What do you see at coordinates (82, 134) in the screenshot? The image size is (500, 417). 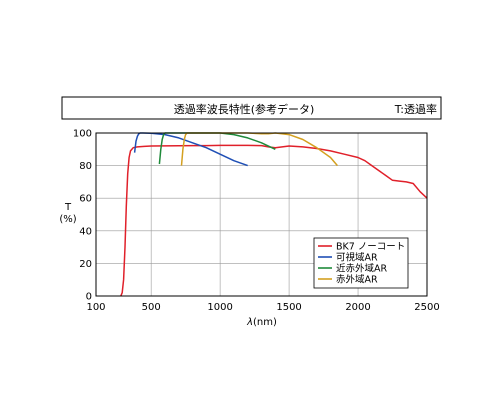 I see `y-tick-label: 100` at bounding box center [82, 134].